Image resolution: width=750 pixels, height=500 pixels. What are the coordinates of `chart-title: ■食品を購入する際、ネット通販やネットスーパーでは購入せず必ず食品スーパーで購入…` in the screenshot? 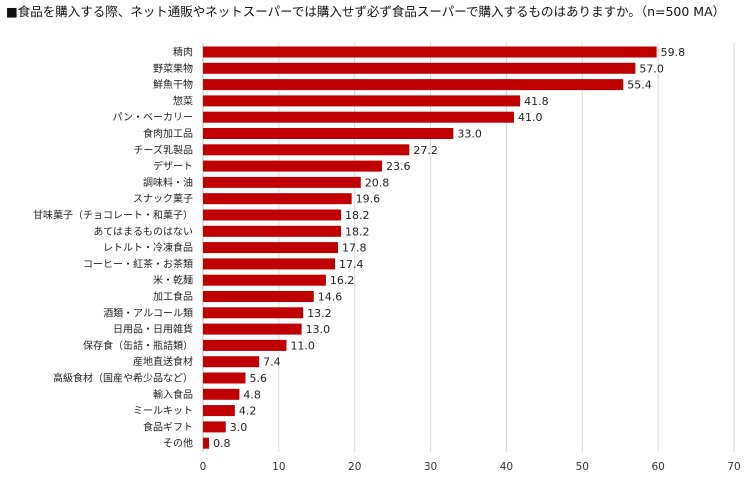 It's located at (366, 11).